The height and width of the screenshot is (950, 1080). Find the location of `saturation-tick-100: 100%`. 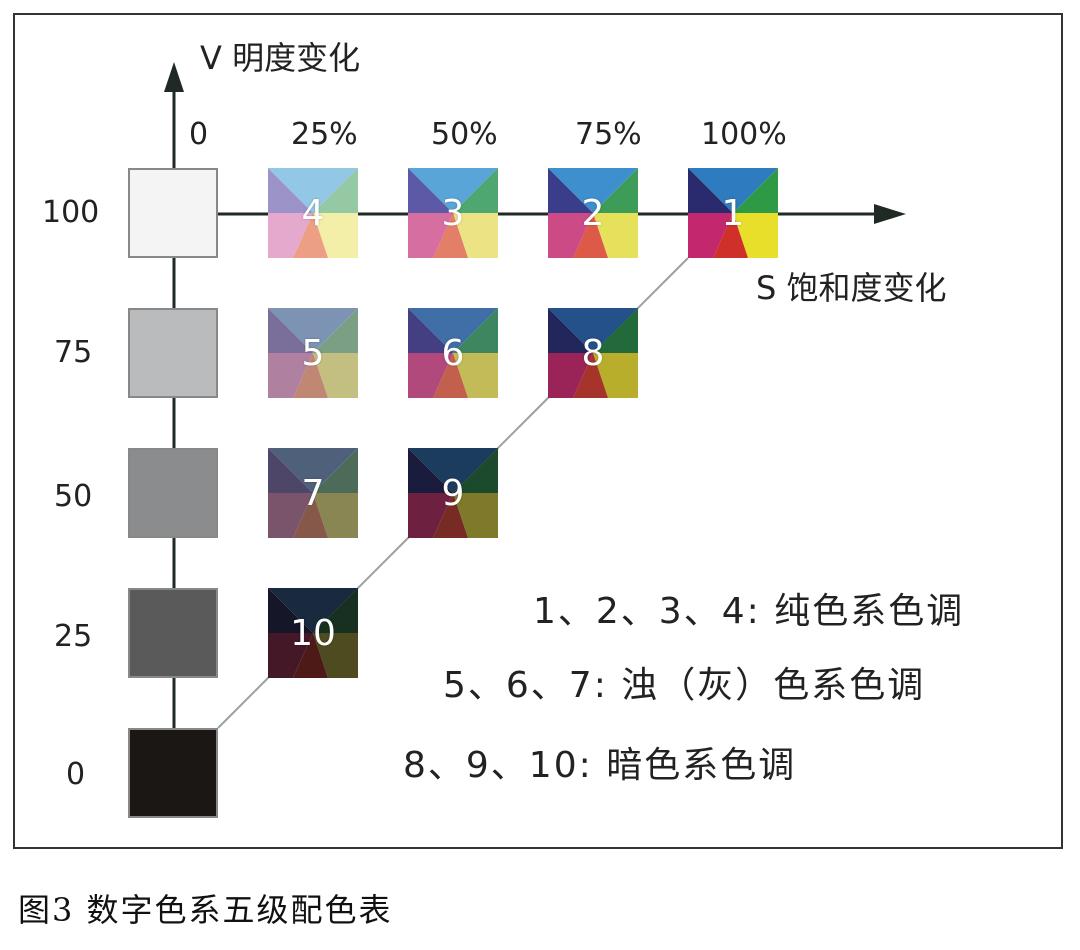

saturation-tick-100: 100% is located at coordinates (744, 134).